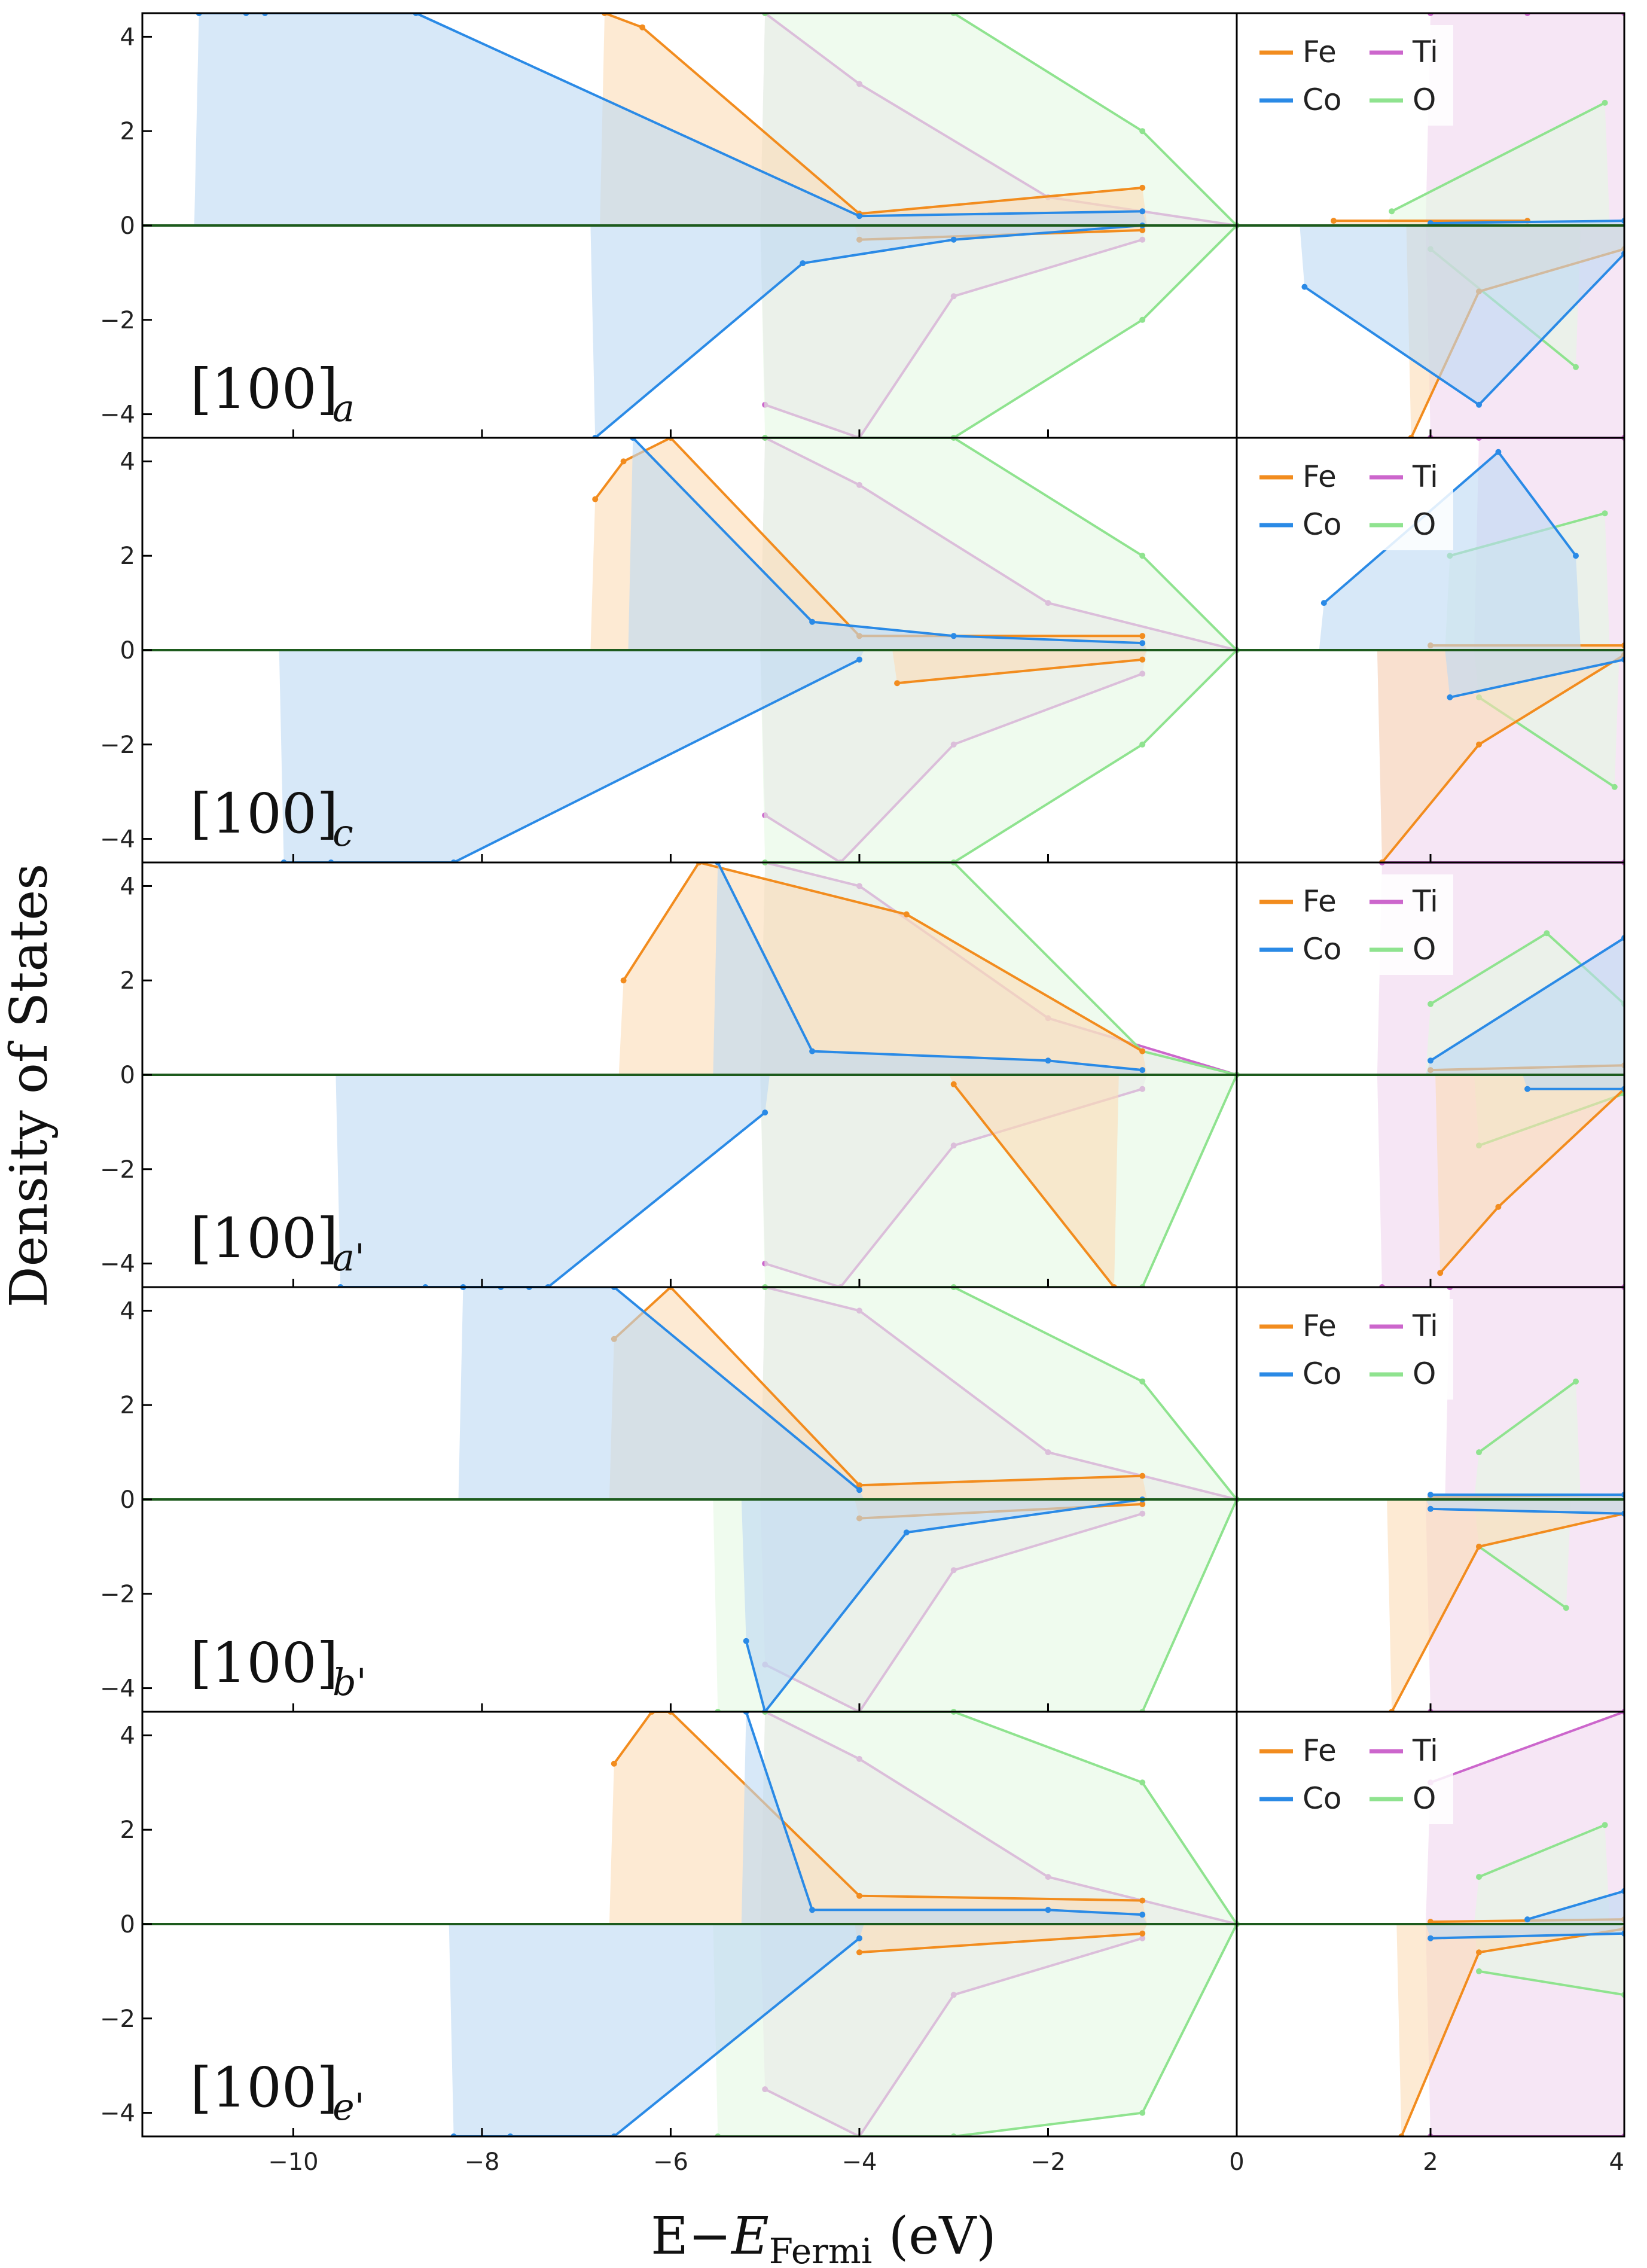 This screenshot has width=1647, height=2268. What do you see at coordinates (1425, 476) in the screenshot?
I see `panel-1-legend-label-ti: Ti` at bounding box center [1425, 476].